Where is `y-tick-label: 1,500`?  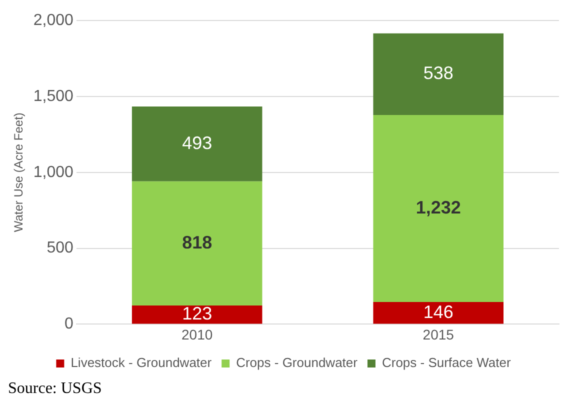 y-tick-label: 1,500 is located at coordinates (53, 96).